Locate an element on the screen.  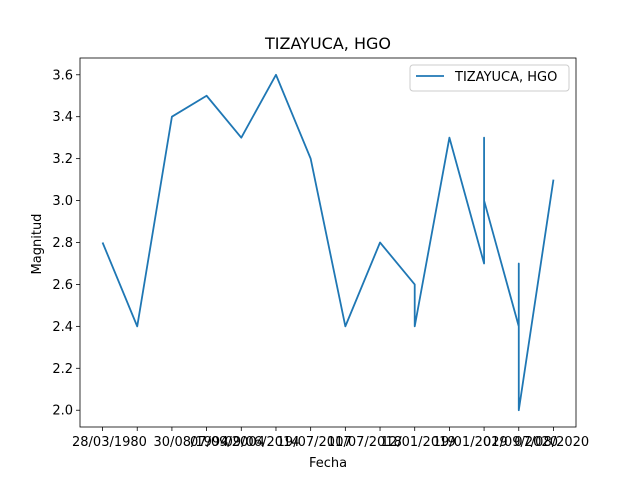
y-tick-label: 2.6 is located at coordinates (62, 285).